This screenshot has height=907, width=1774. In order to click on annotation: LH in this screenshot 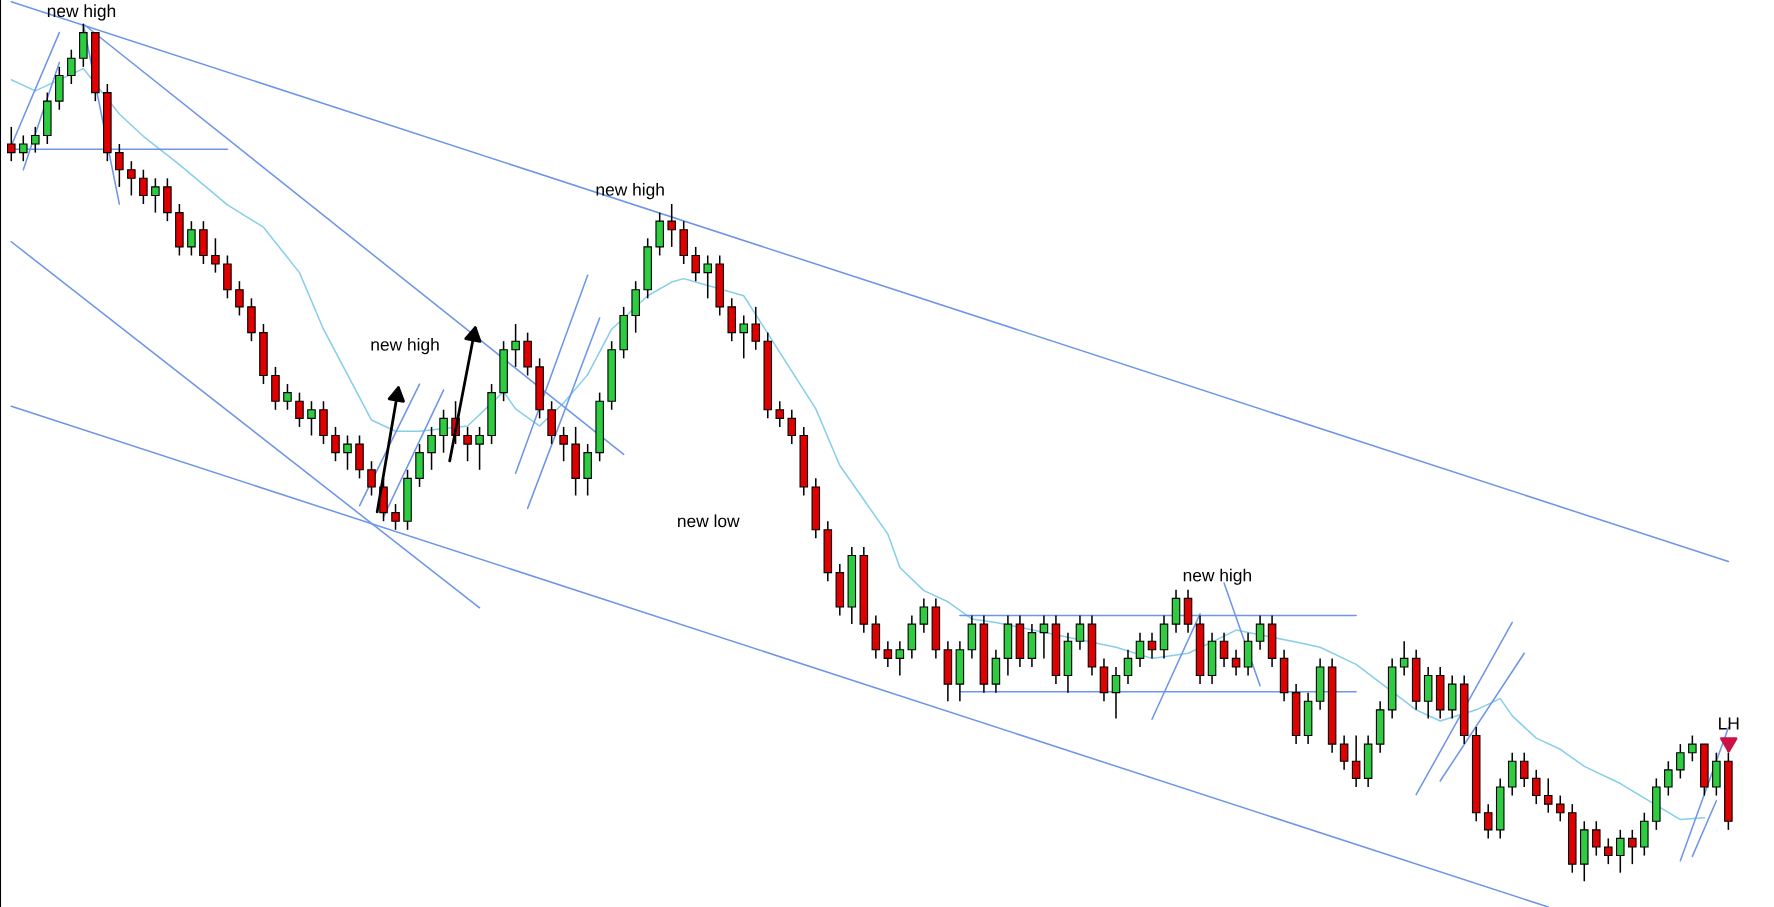, I will do `click(1729, 723)`.